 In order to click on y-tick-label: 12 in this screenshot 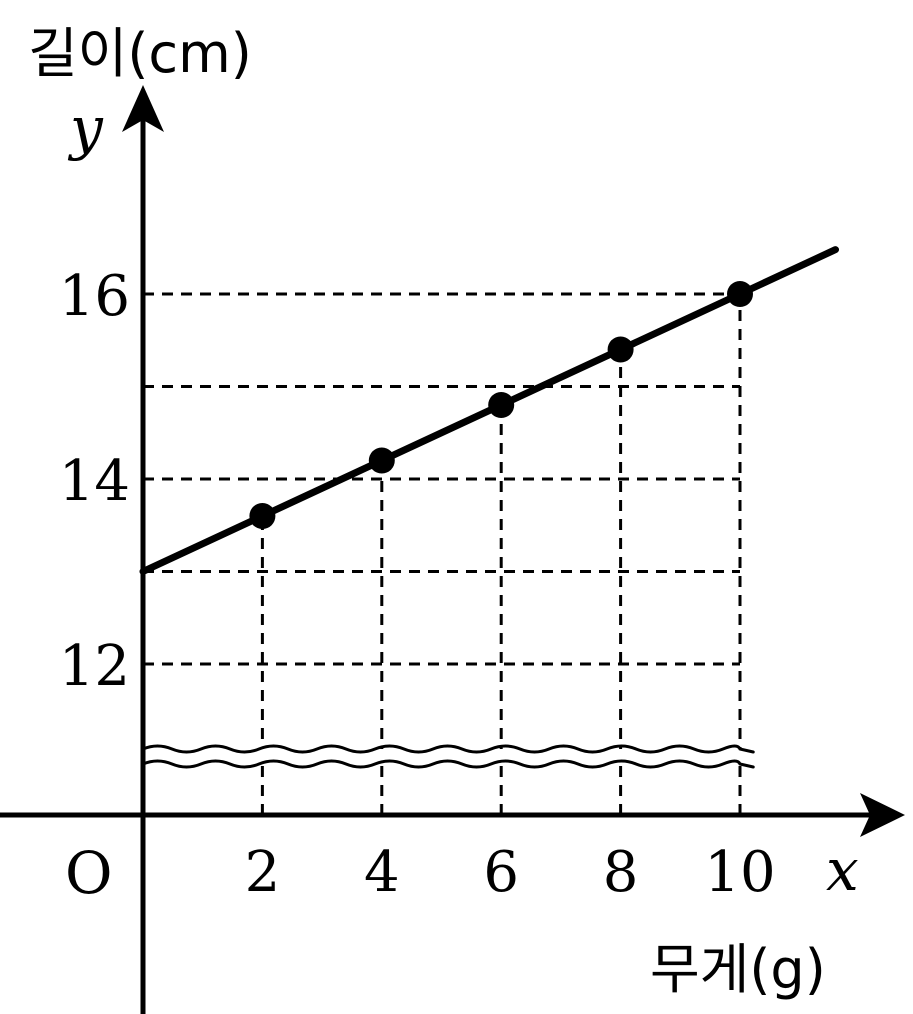, I will do `click(94, 666)`.